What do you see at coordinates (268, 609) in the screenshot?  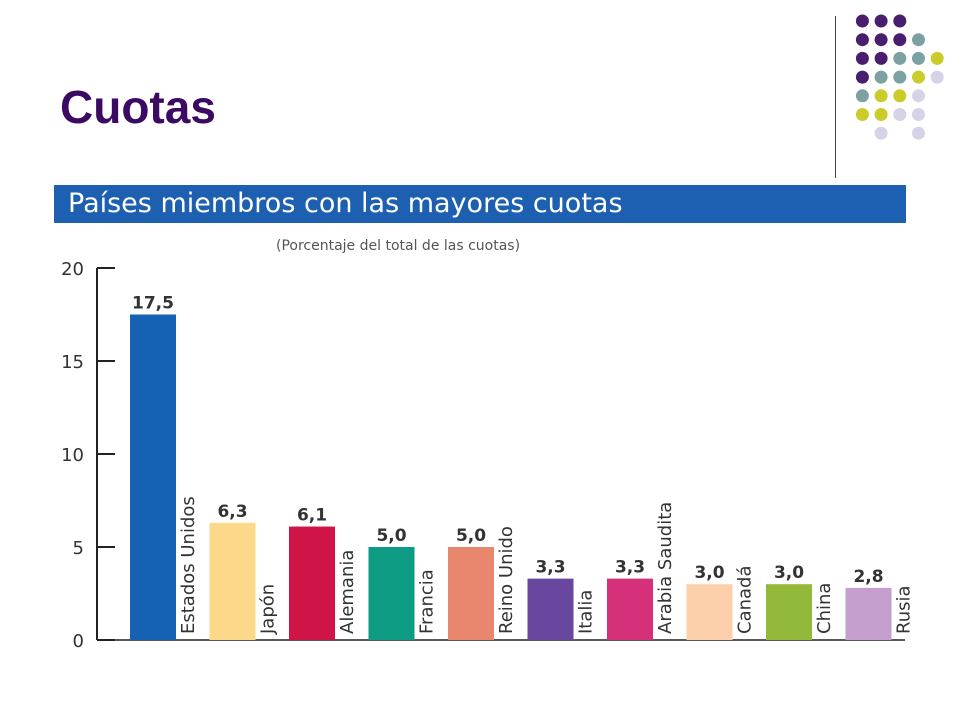 I see `category-label: Japón` at bounding box center [268, 609].